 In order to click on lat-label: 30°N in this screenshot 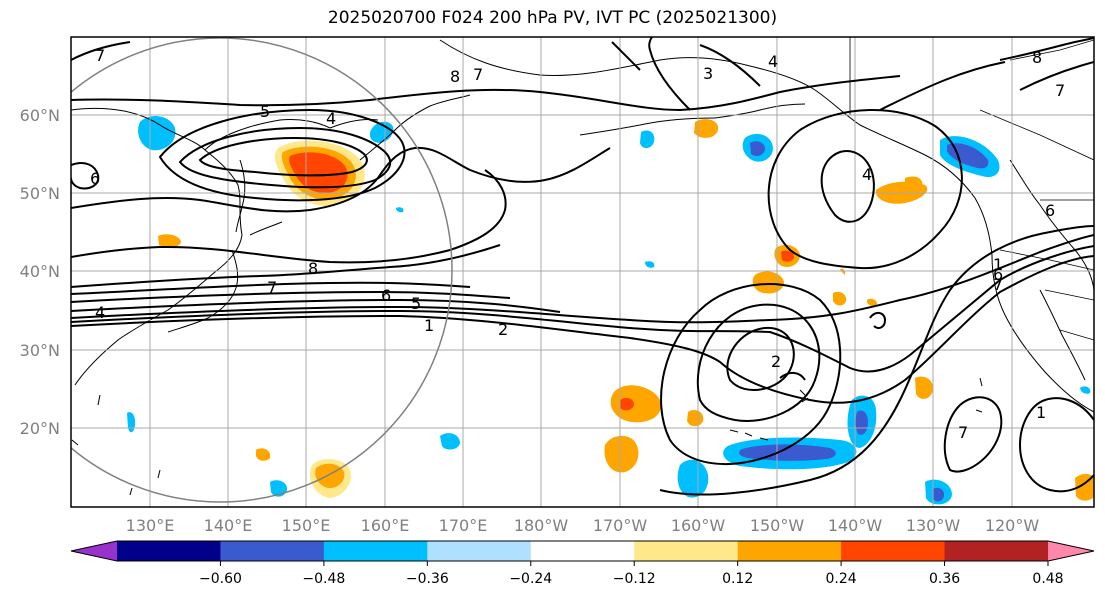, I will do `click(40, 350)`.